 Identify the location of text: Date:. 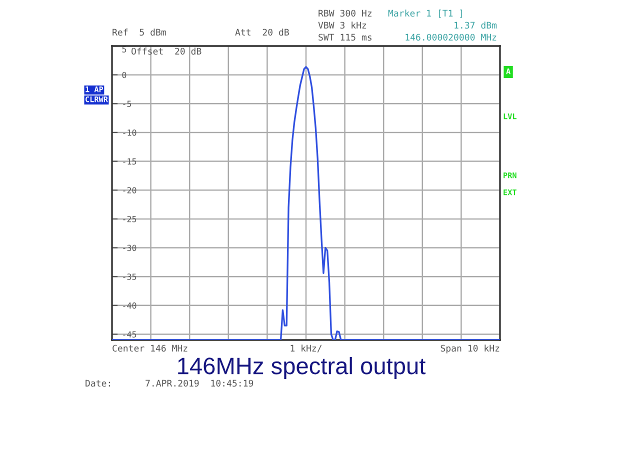
(98, 383).